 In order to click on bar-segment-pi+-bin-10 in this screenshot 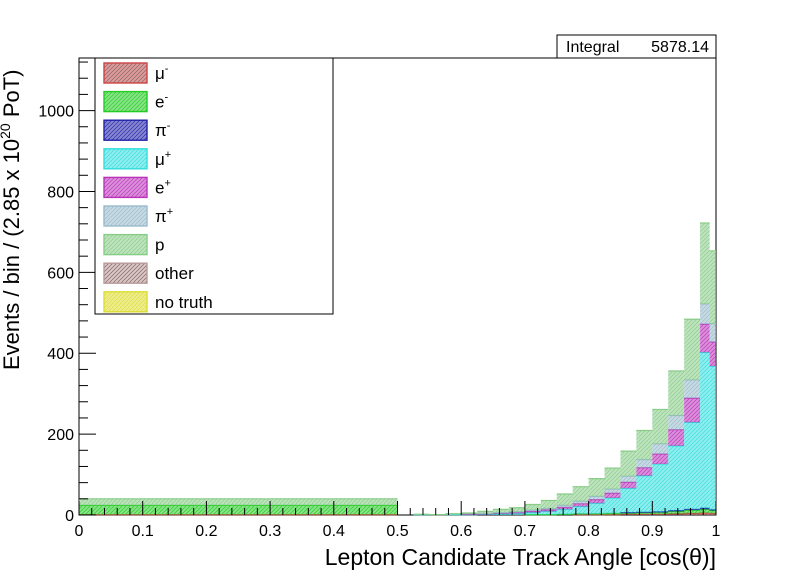, I will do `click(548, 509)`.